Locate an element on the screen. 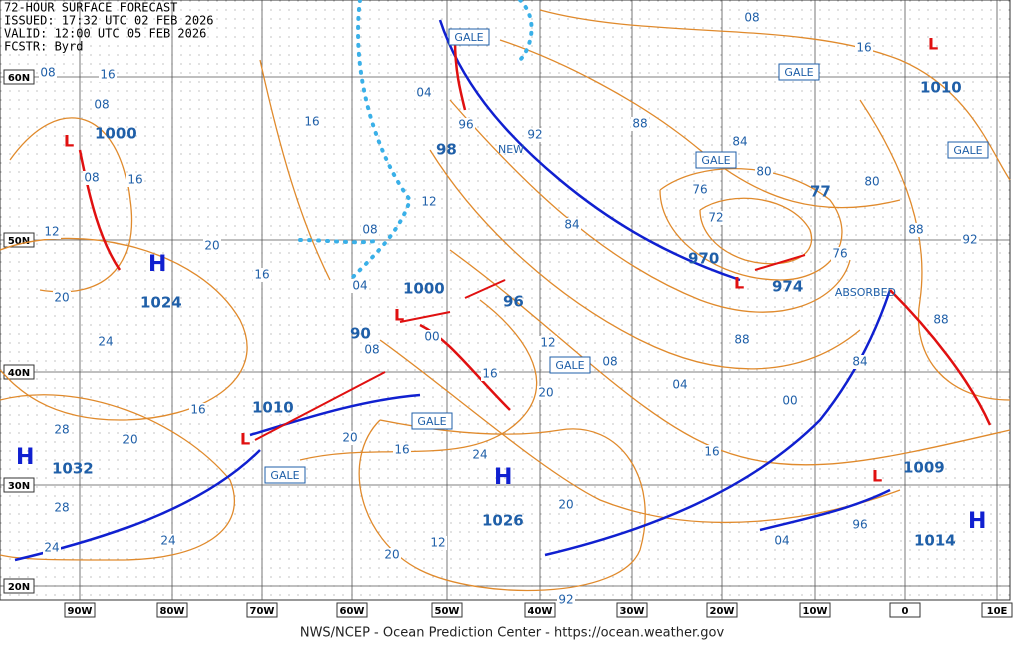 This screenshot has width=1024, height=652. longitude-label: 20W is located at coordinates (722, 611).